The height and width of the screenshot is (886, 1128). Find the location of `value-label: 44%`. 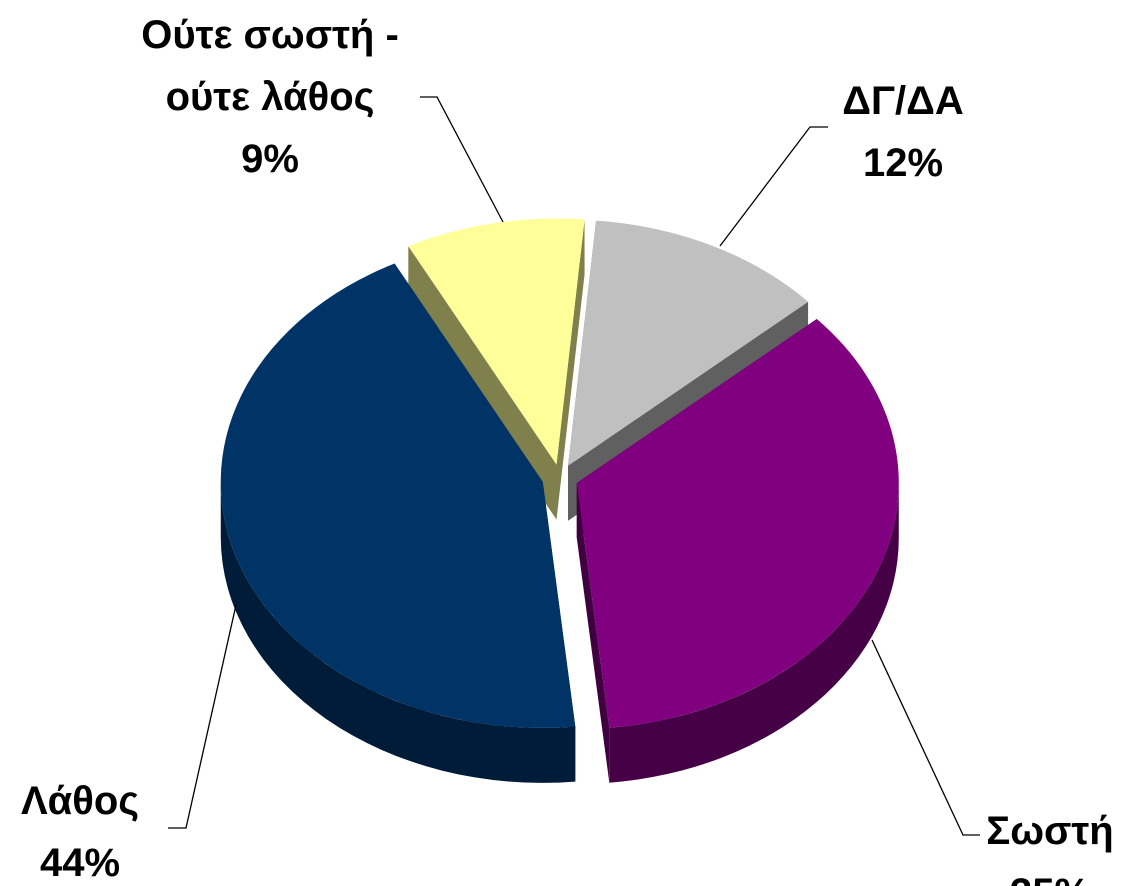

value-label: 44% is located at coordinates (80, 863).